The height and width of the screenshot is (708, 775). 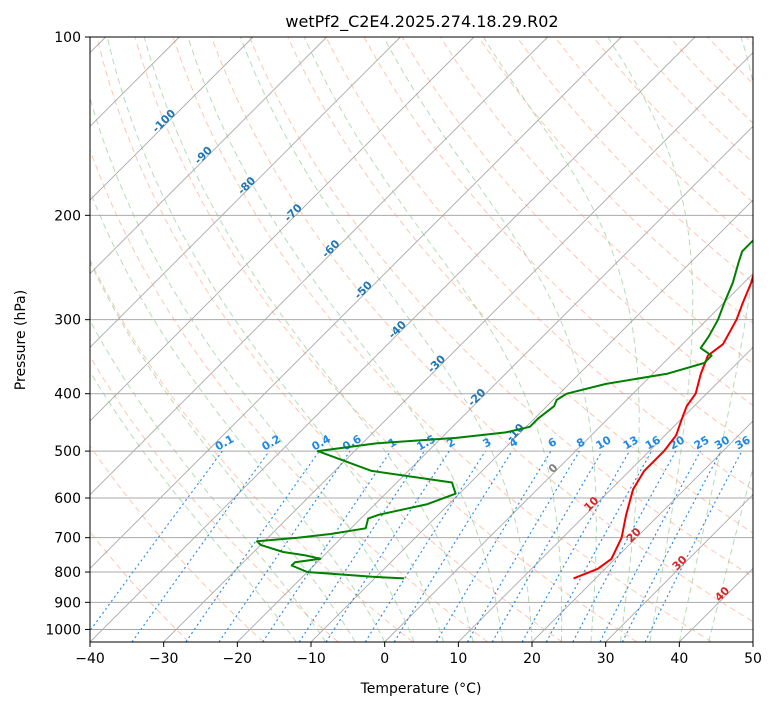 I want to click on x-tick-label: −20, so click(x=238, y=659).